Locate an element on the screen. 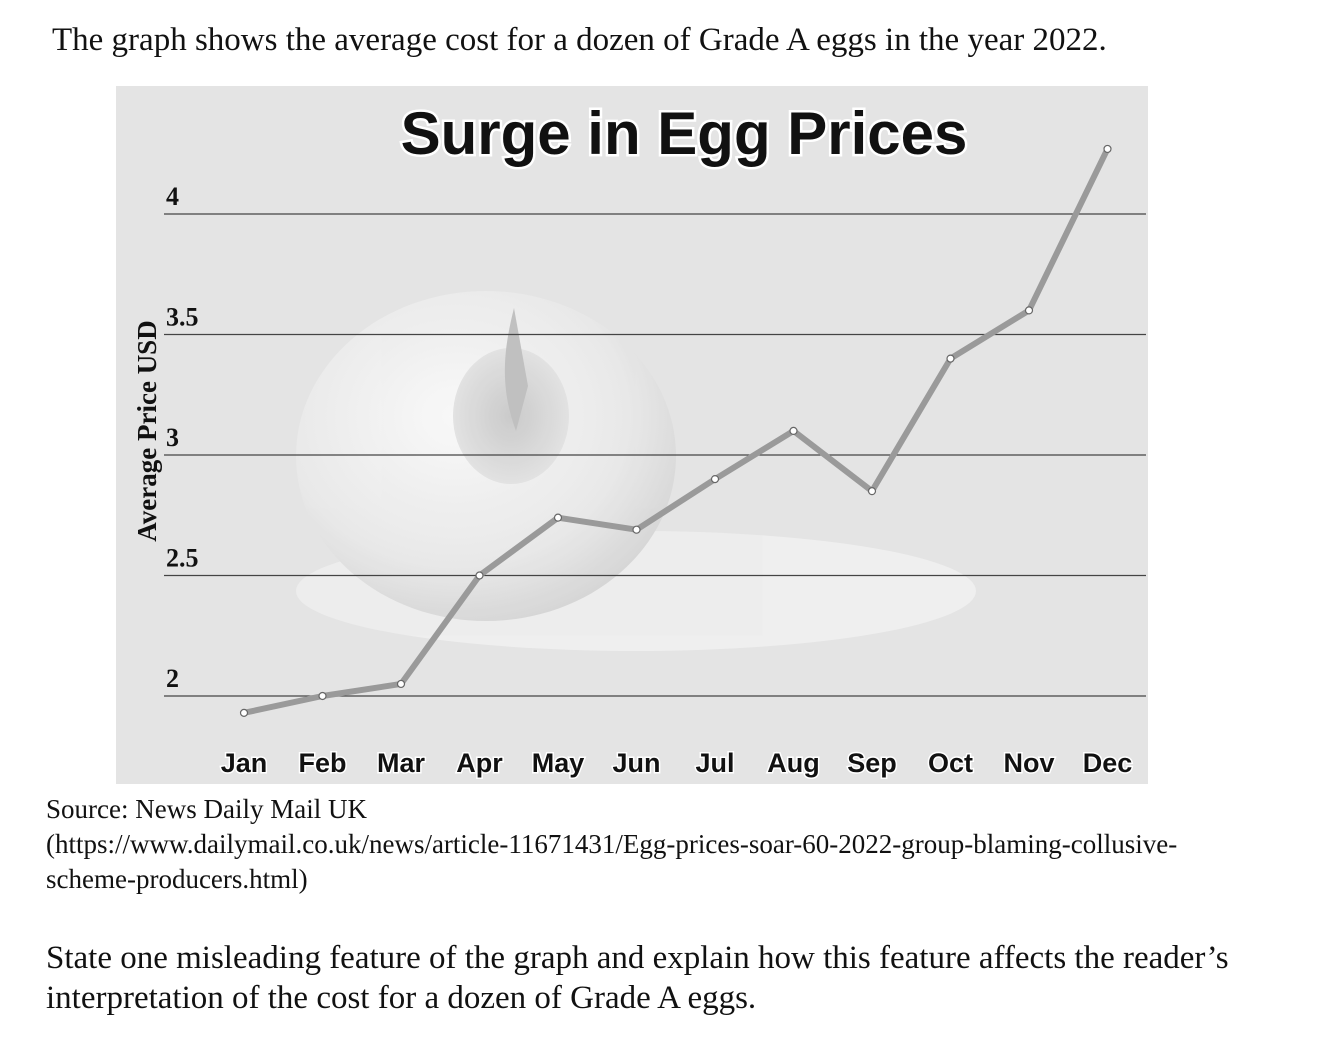  data-point-may is located at coordinates (558, 517).